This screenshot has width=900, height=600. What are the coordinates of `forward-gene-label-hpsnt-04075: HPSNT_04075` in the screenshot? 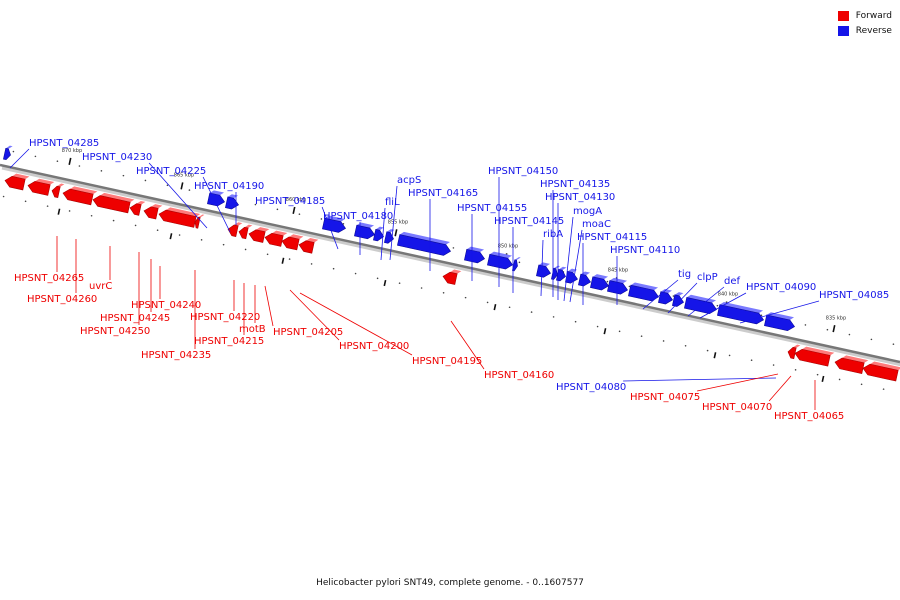 It's located at (665, 397).